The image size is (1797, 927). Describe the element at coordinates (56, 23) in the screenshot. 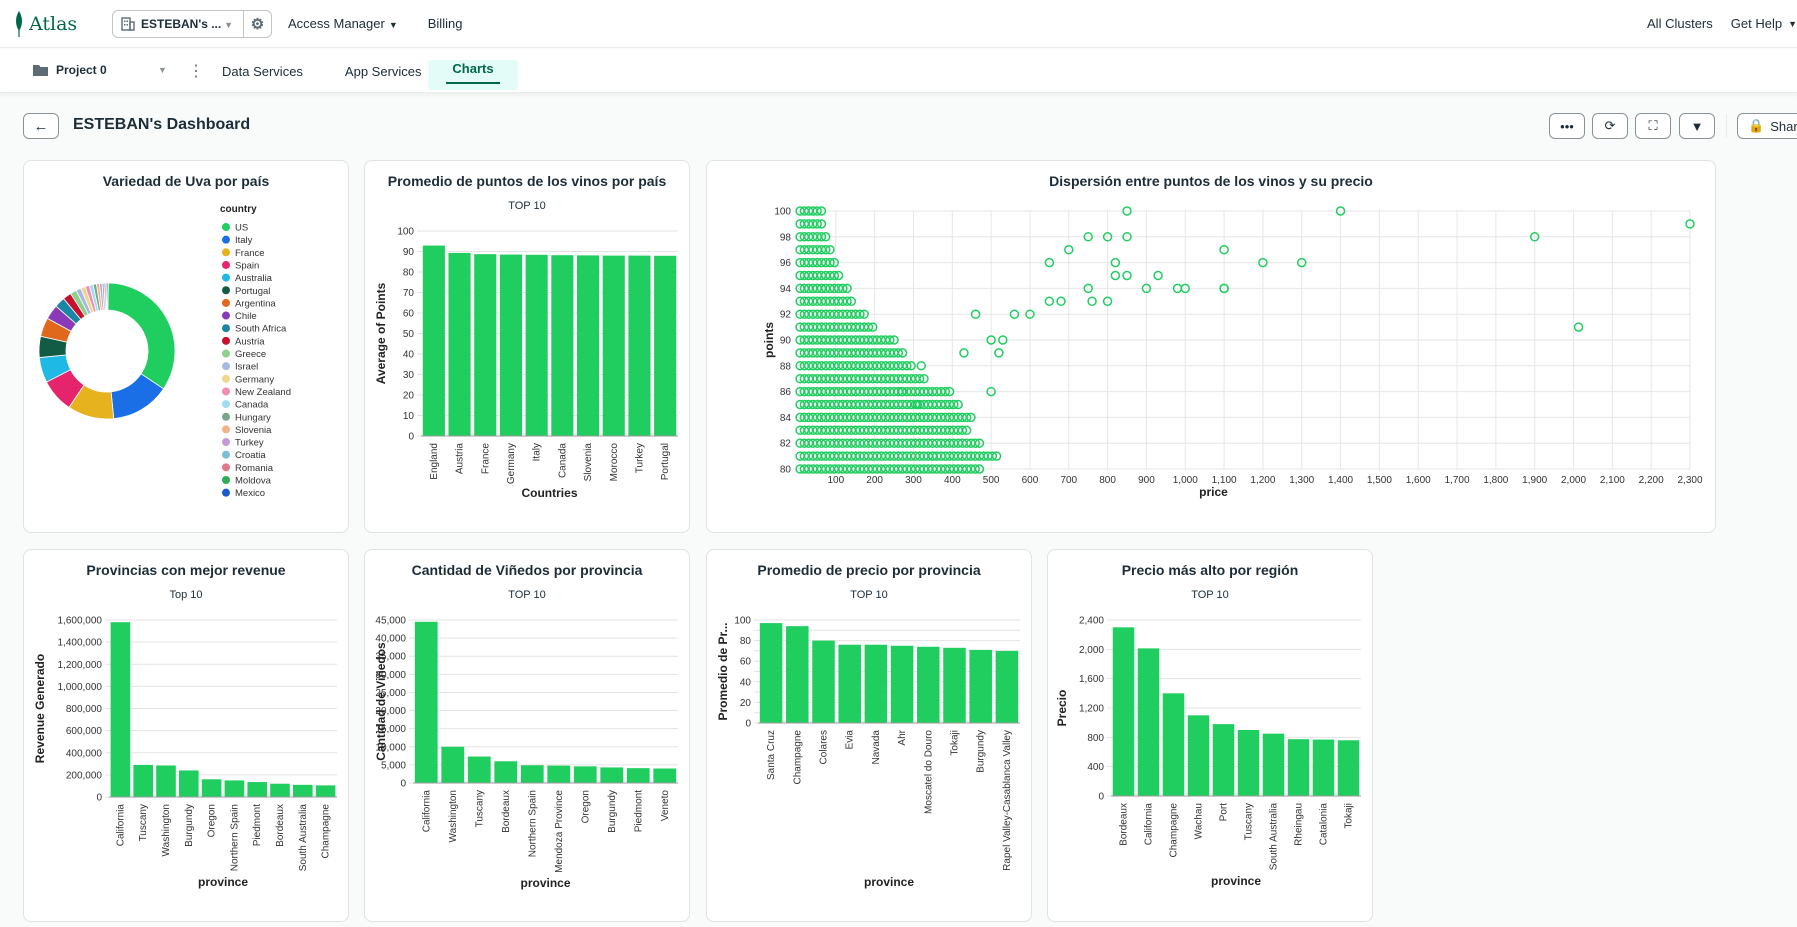

I see `atlas-logo: Atlas` at that location.